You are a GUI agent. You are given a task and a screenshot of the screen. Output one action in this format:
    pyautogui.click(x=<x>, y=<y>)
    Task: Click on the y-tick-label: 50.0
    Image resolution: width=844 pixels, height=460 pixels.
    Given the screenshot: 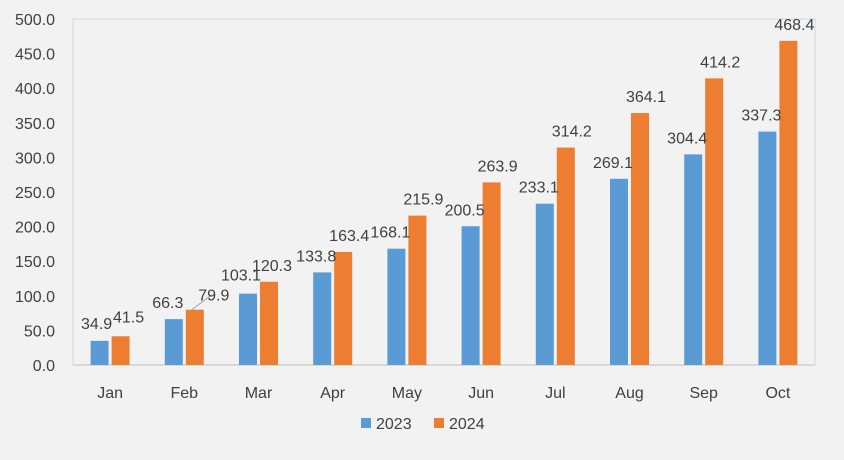 What is the action you would take?
    pyautogui.click(x=39, y=331)
    